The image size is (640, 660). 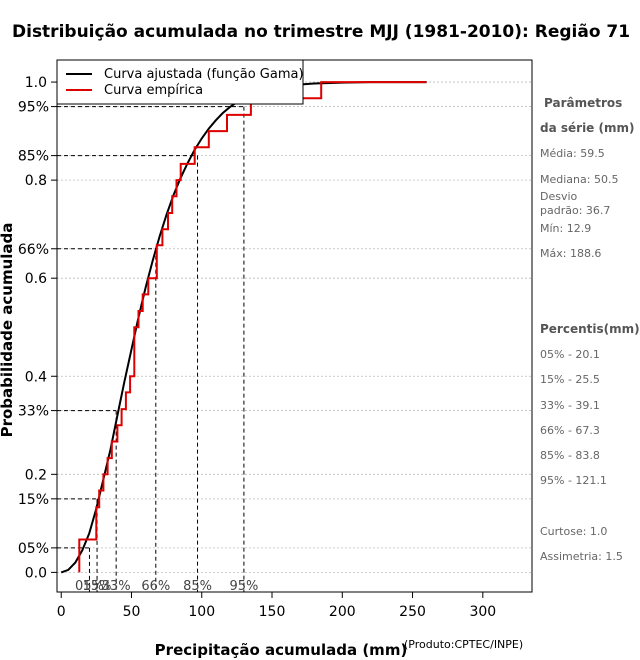 I want to click on y-percentile-label: 95%, so click(x=33, y=108).